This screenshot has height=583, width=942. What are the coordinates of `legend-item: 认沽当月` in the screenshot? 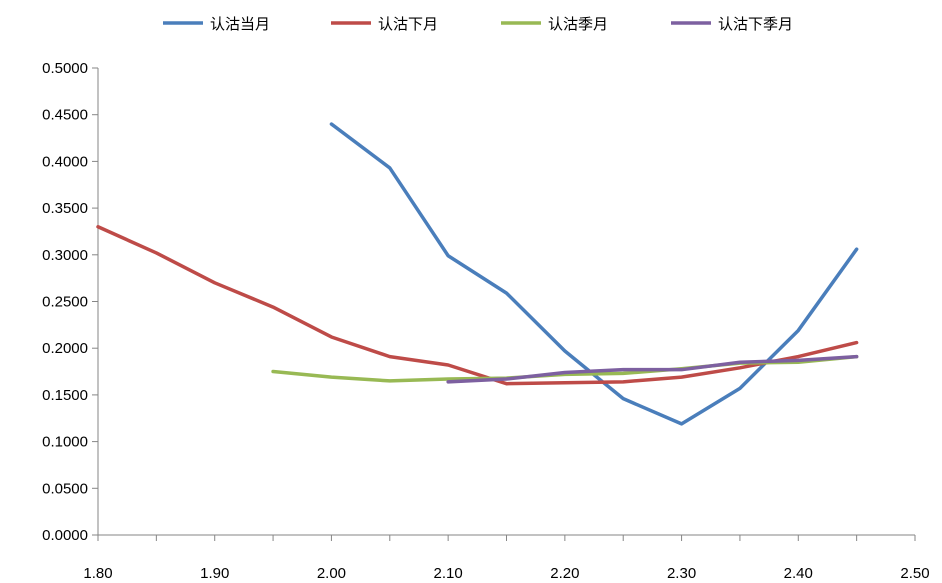 It's located at (216, 24).